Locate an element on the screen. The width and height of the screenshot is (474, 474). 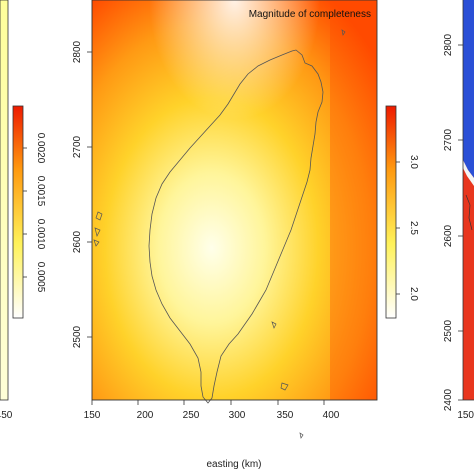
left-colorbar-tick: 0.0010 is located at coordinates (40, 234).